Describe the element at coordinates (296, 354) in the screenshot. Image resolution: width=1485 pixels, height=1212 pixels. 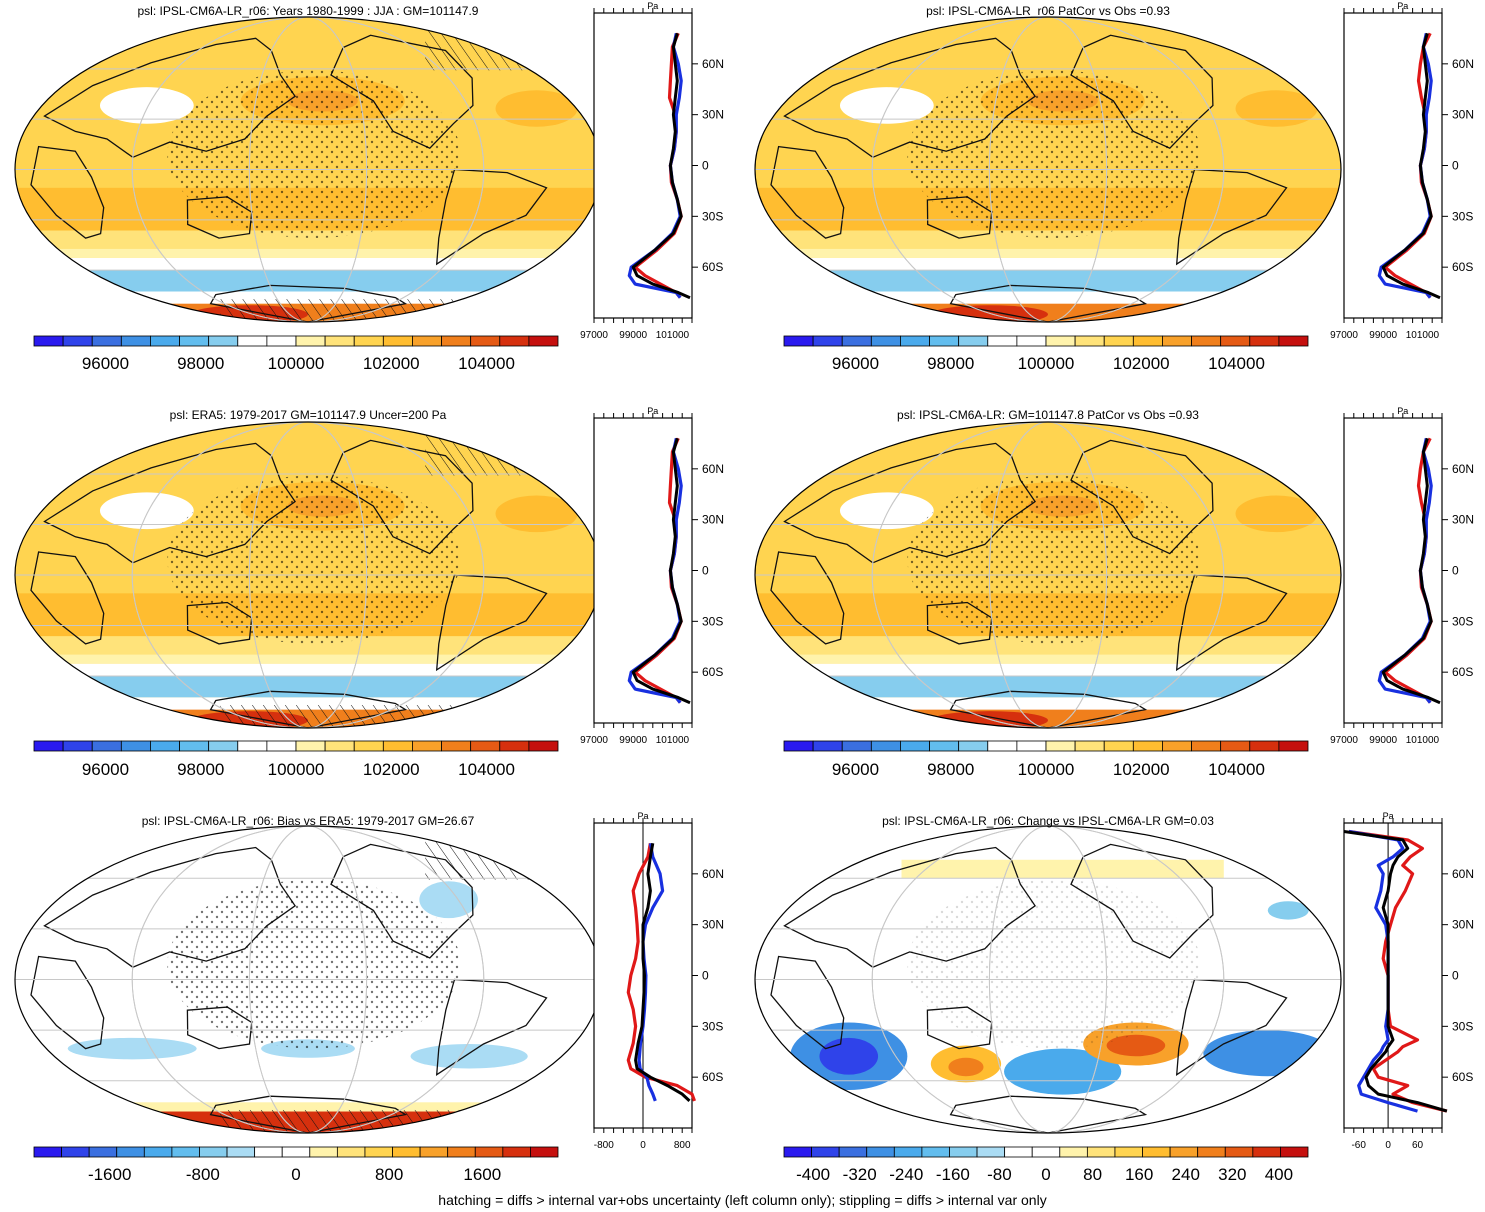
I see `colorbar-panel-1: 96000 98000 100000 102000 104000` at that location.